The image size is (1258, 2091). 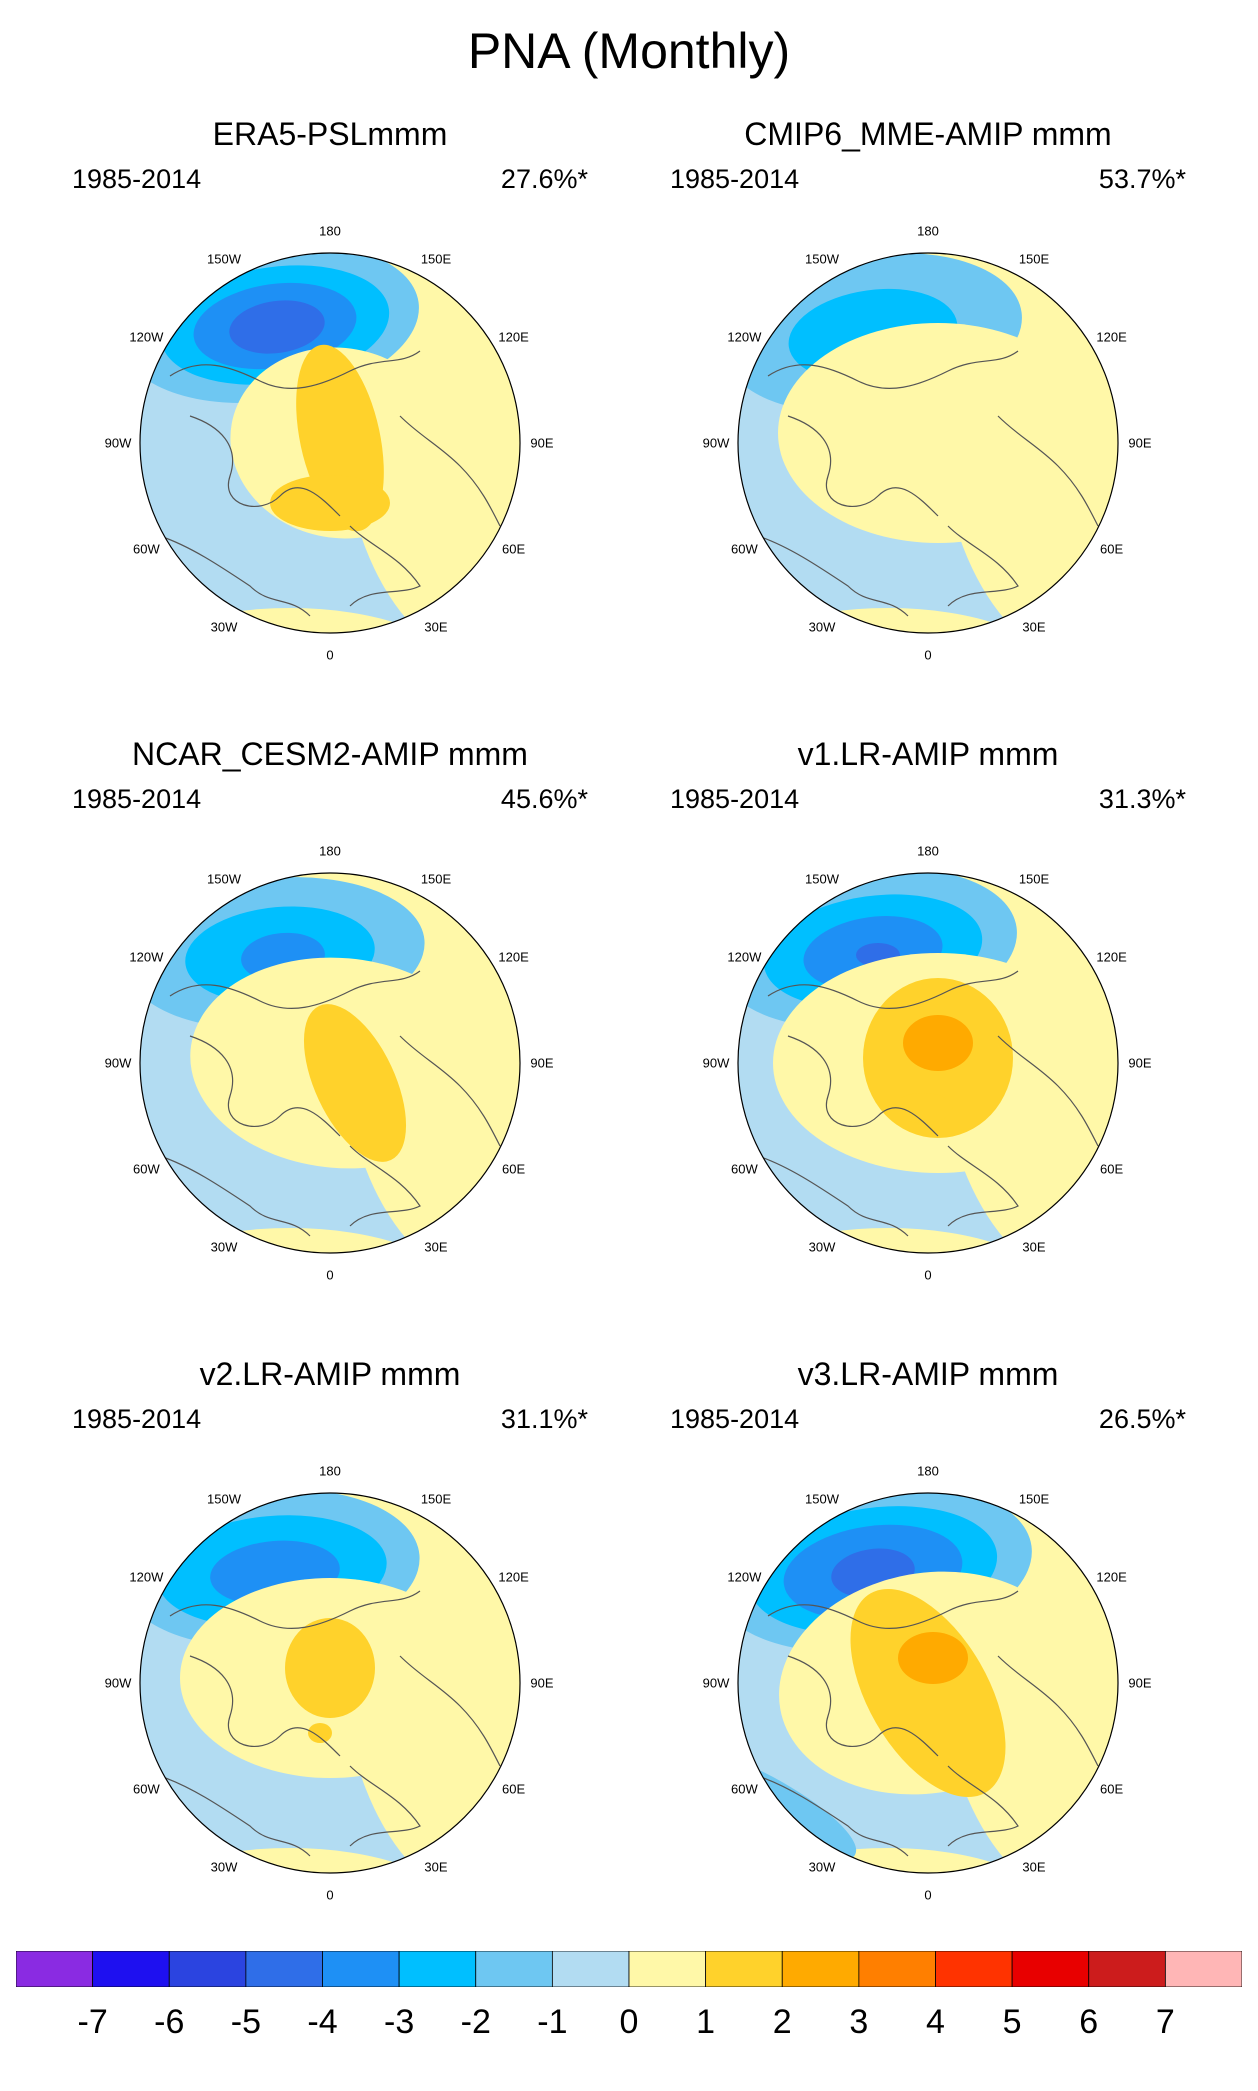 What do you see at coordinates (330, 1374) in the screenshot?
I see `panel-title: v2.LR-AMIP mmm` at bounding box center [330, 1374].